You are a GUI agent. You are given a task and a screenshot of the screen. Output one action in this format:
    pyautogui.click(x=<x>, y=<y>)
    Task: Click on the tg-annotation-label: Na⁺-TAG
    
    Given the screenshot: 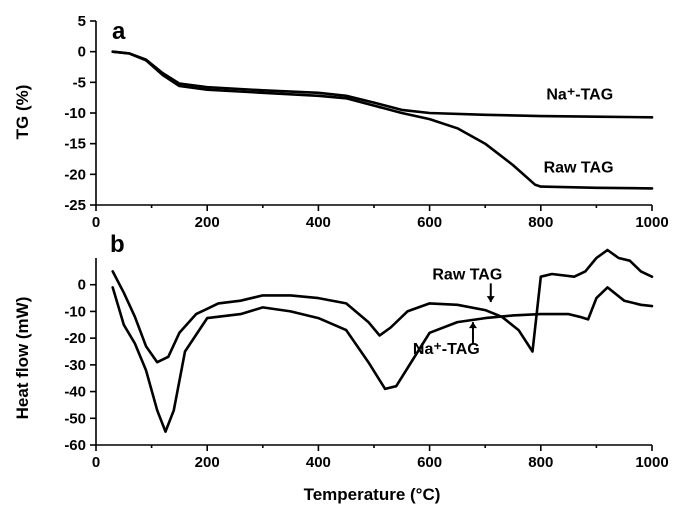 What is the action you would take?
    pyautogui.click(x=579, y=95)
    